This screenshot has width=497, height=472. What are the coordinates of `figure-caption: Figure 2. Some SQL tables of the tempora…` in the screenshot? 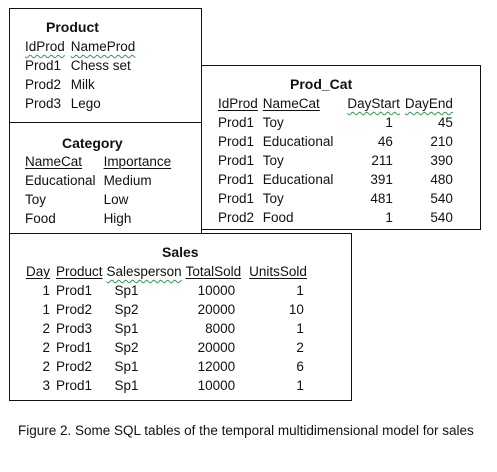 It's located at (246, 430).